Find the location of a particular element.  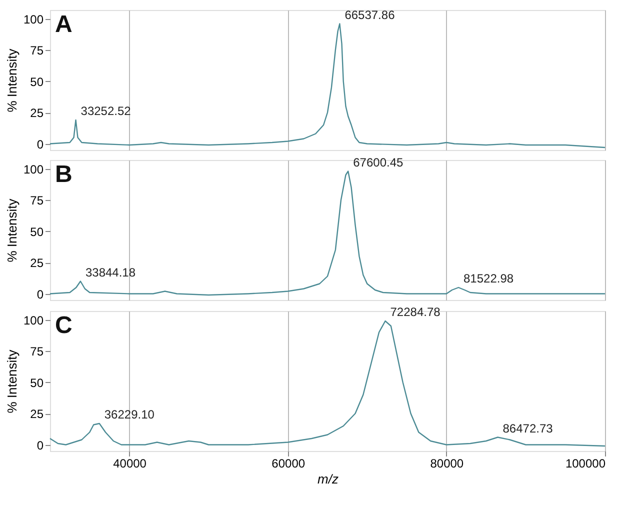

x-axis-title: m/z is located at coordinates (328, 479).